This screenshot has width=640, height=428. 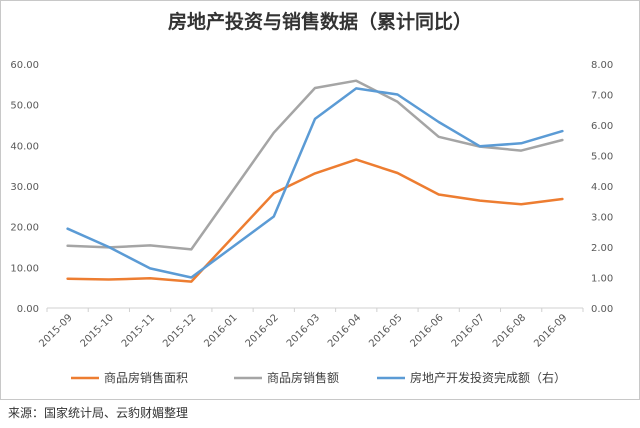 I want to click on x-tick-label: 2016-08, so click(x=509, y=330).